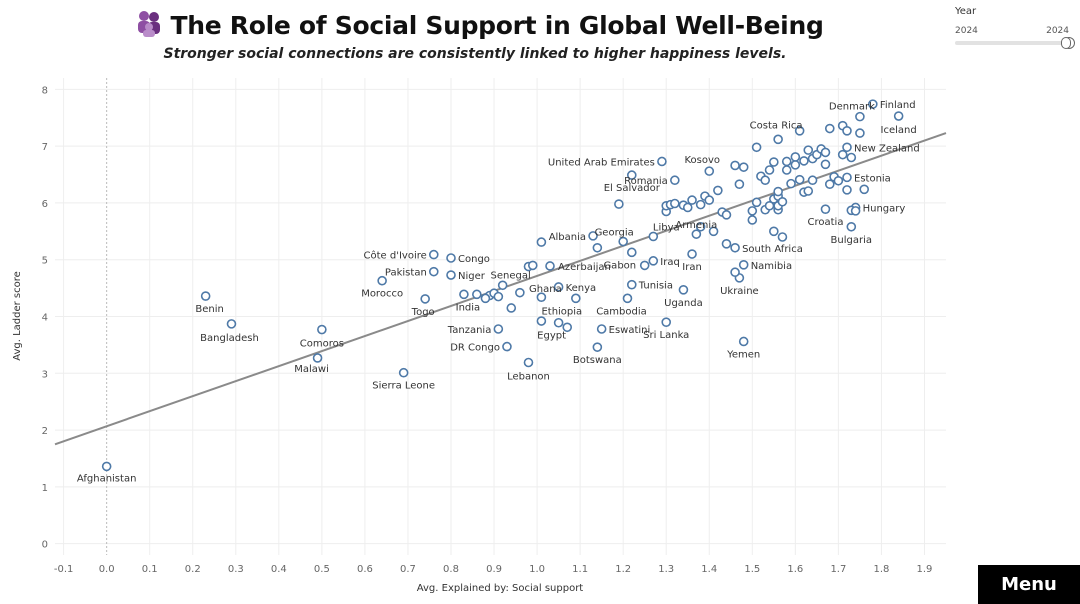 The height and width of the screenshot is (604, 1080). Describe the element at coordinates (1029, 584) in the screenshot. I see `menu-button: Menu` at that location.